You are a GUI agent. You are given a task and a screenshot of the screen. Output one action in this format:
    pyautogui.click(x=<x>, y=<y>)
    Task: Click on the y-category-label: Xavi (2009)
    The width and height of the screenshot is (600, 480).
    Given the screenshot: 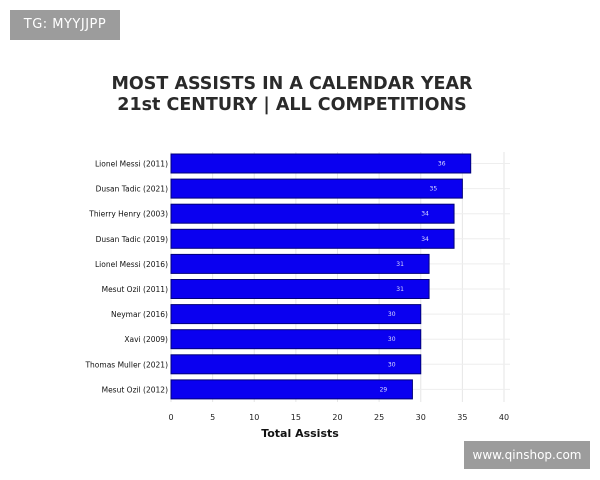 What is the action you would take?
    pyautogui.click(x=146, y=339)
    